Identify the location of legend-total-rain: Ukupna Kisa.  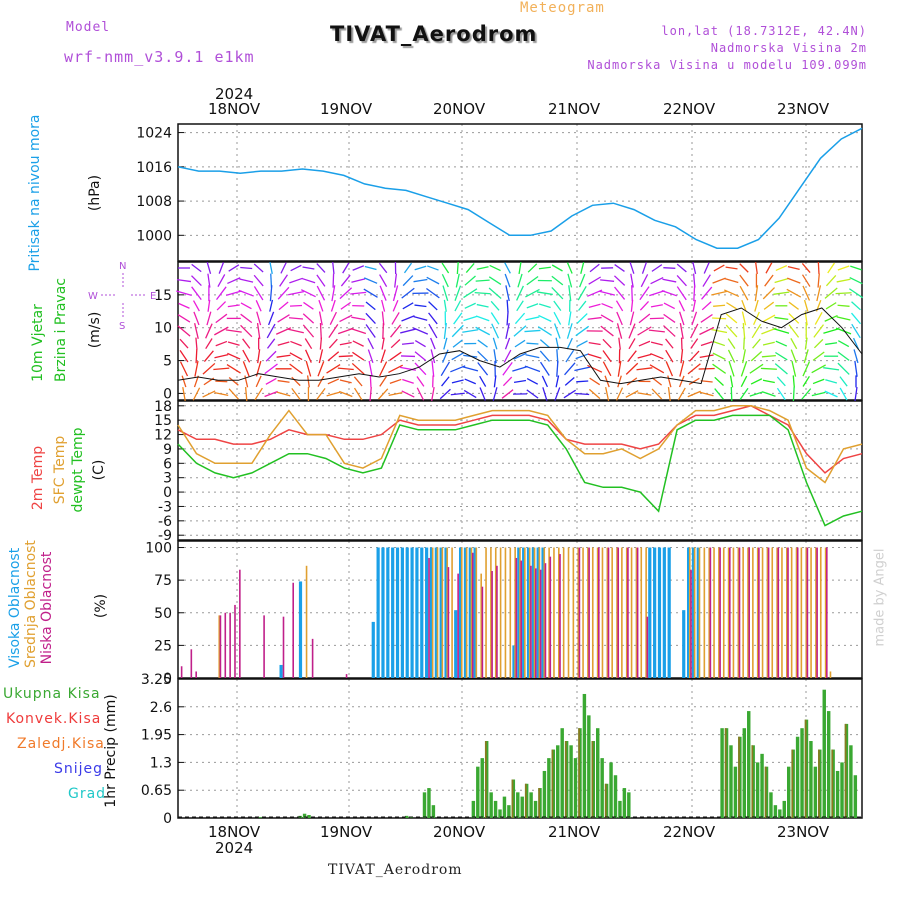
(52, 694).